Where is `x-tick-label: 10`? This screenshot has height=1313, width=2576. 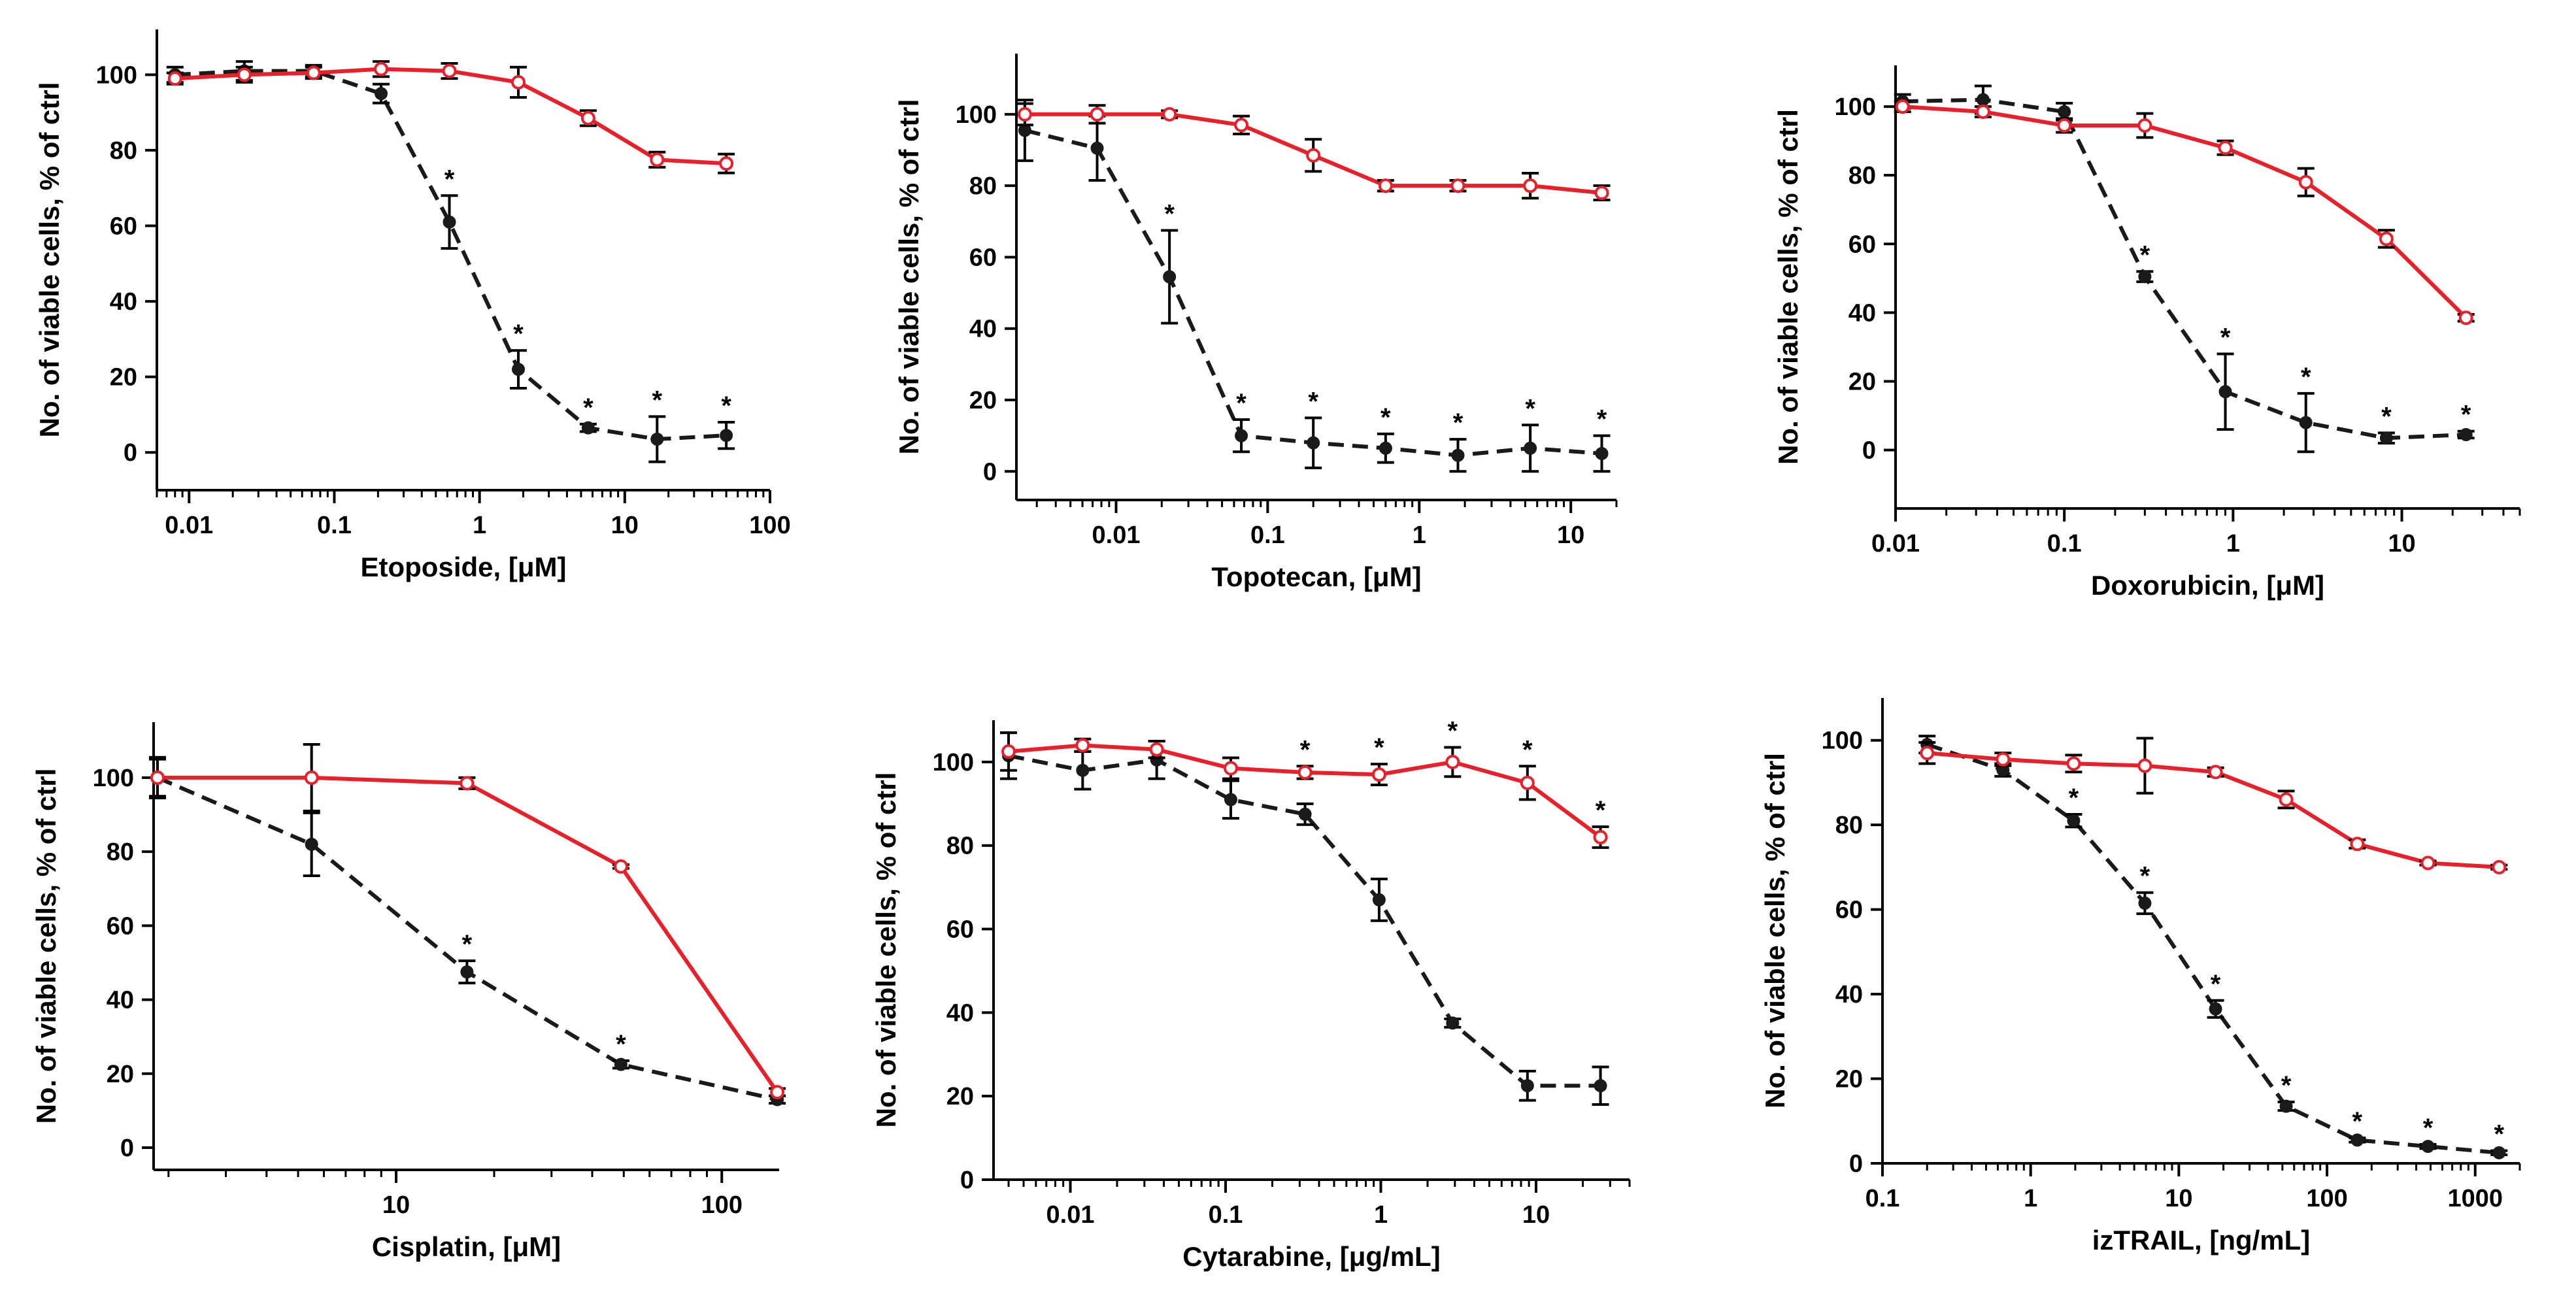
x-tick-label: 10 is located at coordinates (2179, 1198).